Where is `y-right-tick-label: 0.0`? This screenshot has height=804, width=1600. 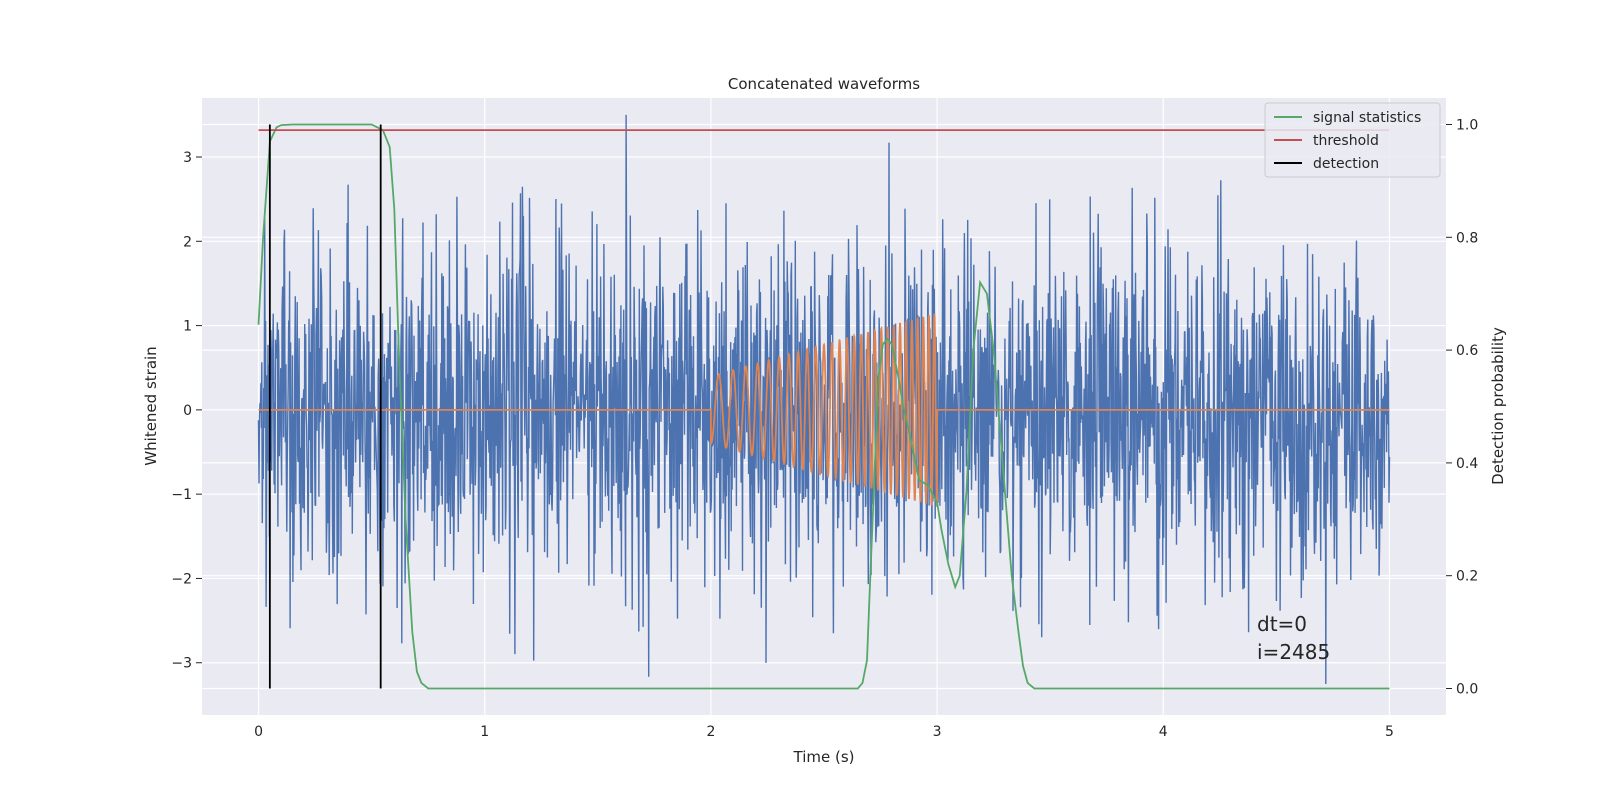
y-right-tick-label: 0.0 is located at coordinates (1467, 689).